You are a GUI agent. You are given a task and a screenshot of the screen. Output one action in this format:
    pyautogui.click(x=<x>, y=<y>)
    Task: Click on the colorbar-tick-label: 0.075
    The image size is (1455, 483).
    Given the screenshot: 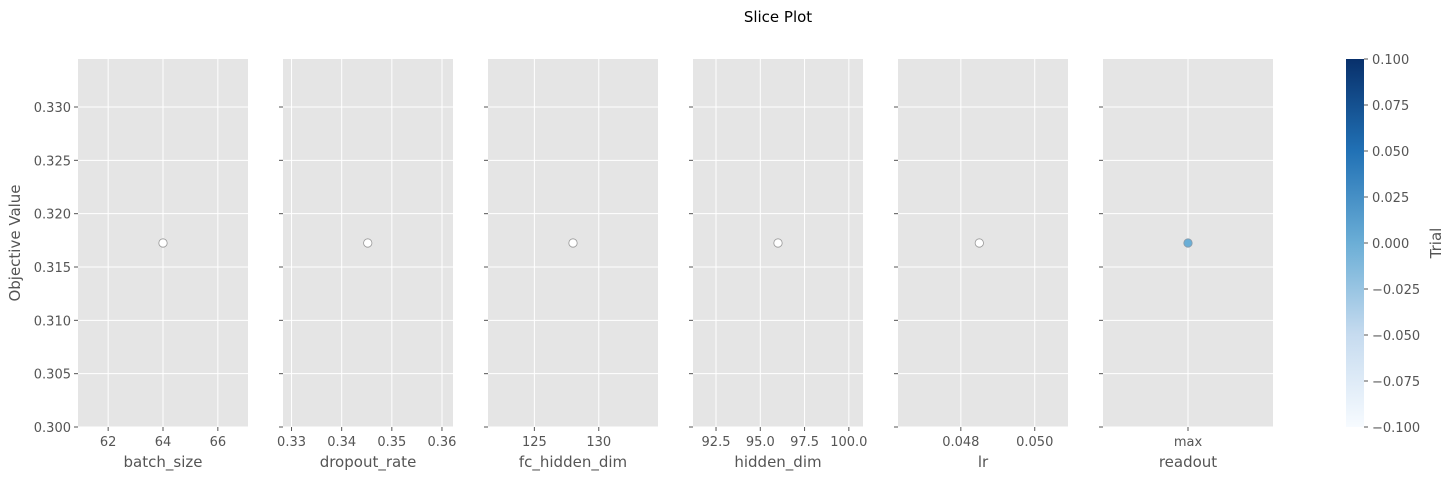 What is the action you would take?
    pyautogui.click(x=1390, y=106)
    